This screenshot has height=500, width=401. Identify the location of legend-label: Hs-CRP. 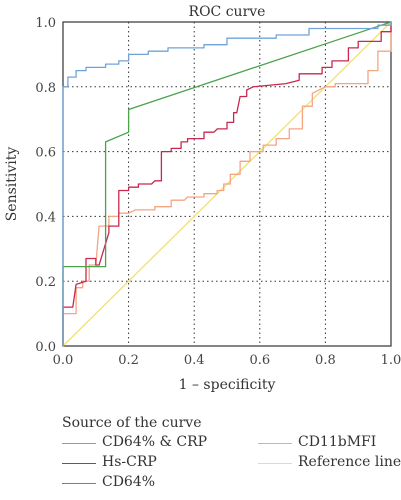
(129, 462).